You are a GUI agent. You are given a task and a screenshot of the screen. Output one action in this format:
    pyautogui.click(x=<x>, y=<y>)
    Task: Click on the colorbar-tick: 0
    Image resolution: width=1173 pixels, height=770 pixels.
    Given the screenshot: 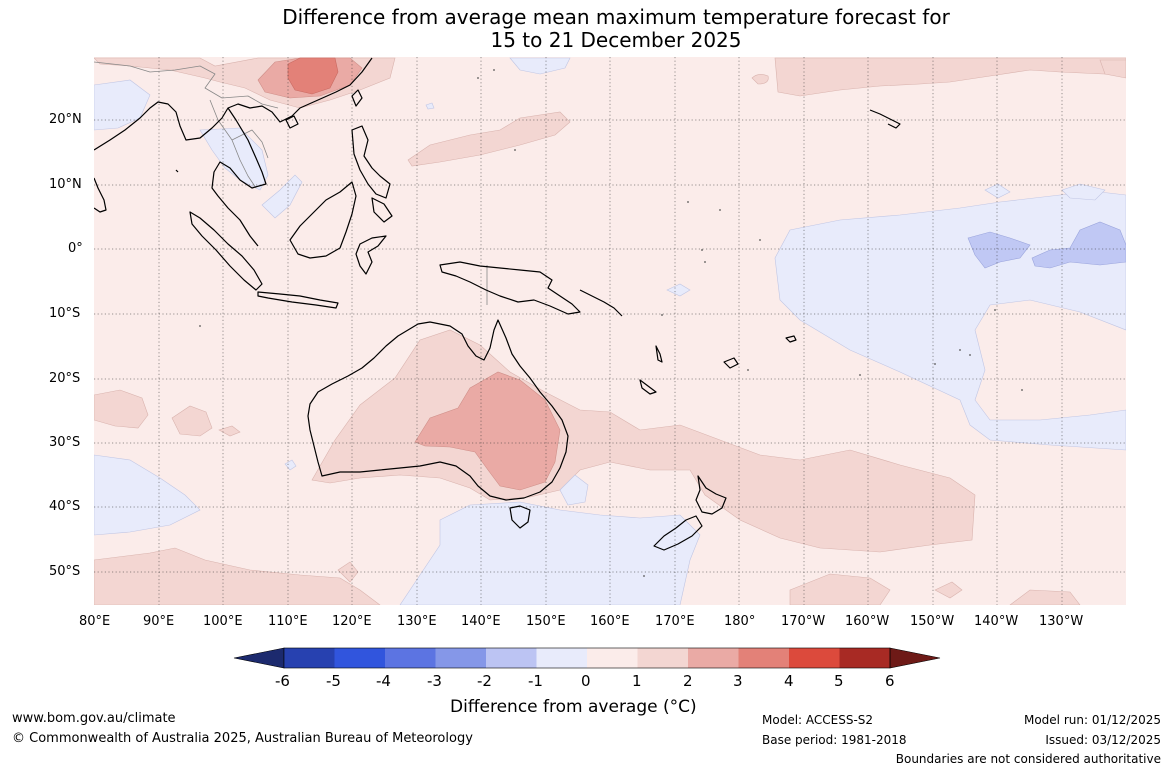 What is the action you would take?
    pyautogui.click(x=586, y=681)
    